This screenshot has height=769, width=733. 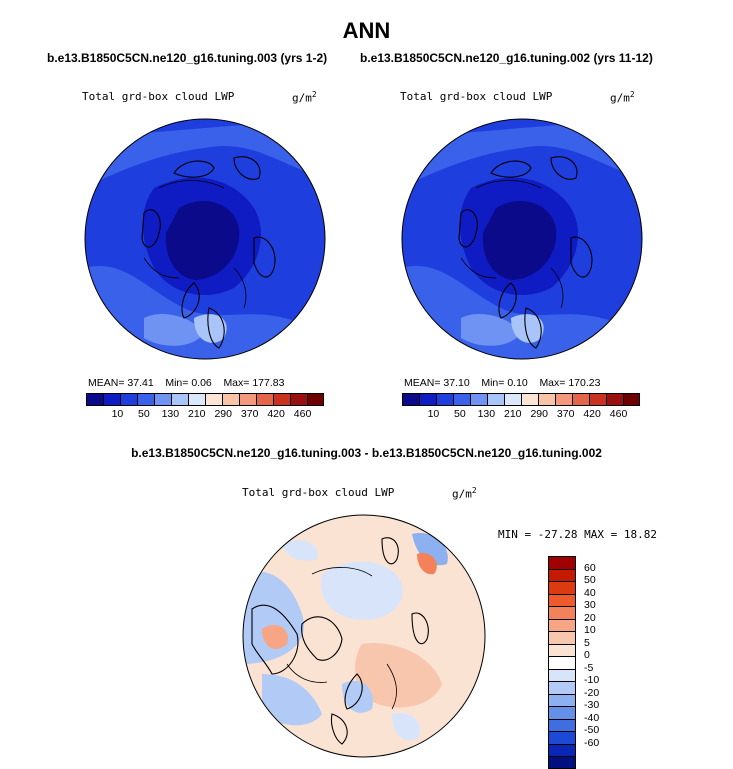 I want to click on panel2-colorbar-tick-label: 130, so click(x=486, y=414).